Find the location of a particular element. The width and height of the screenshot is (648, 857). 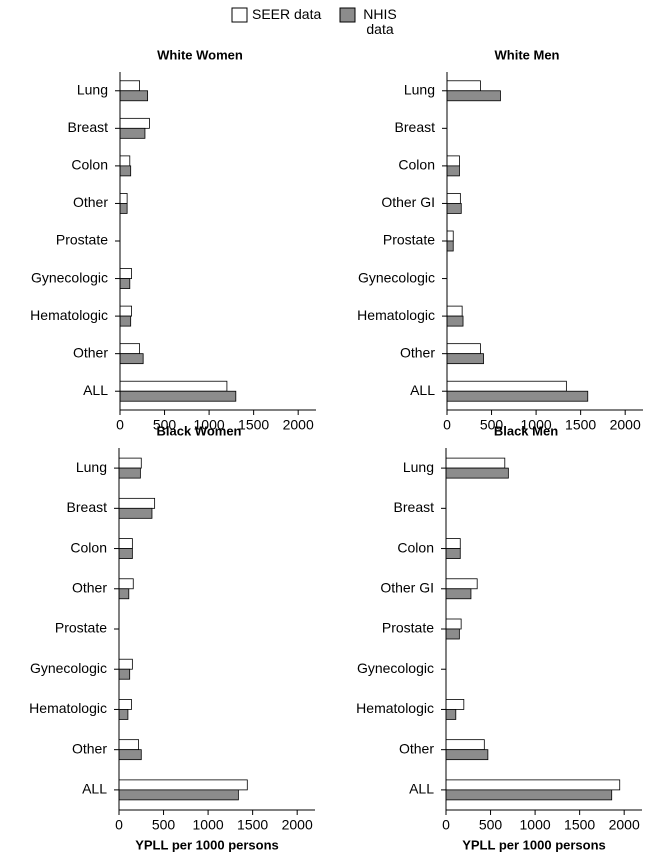

legend-swatch is located at coordinates (347, 15).